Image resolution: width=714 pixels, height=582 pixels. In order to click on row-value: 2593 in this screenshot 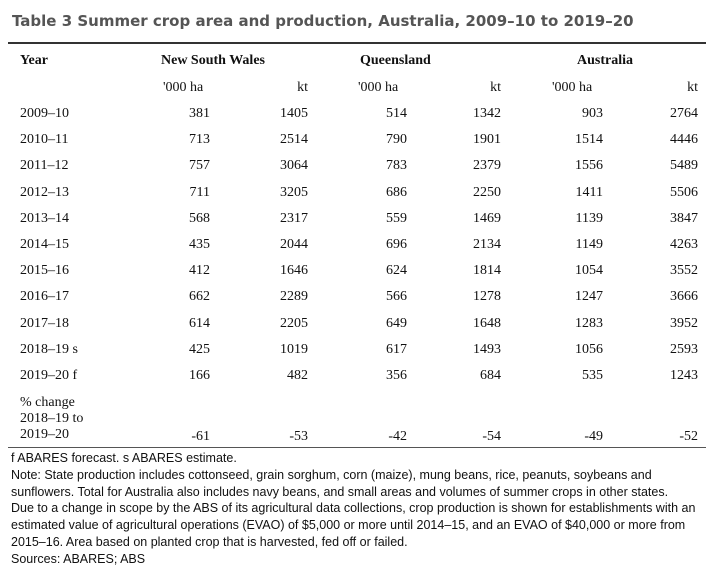, I will do `click(684, 349)`.